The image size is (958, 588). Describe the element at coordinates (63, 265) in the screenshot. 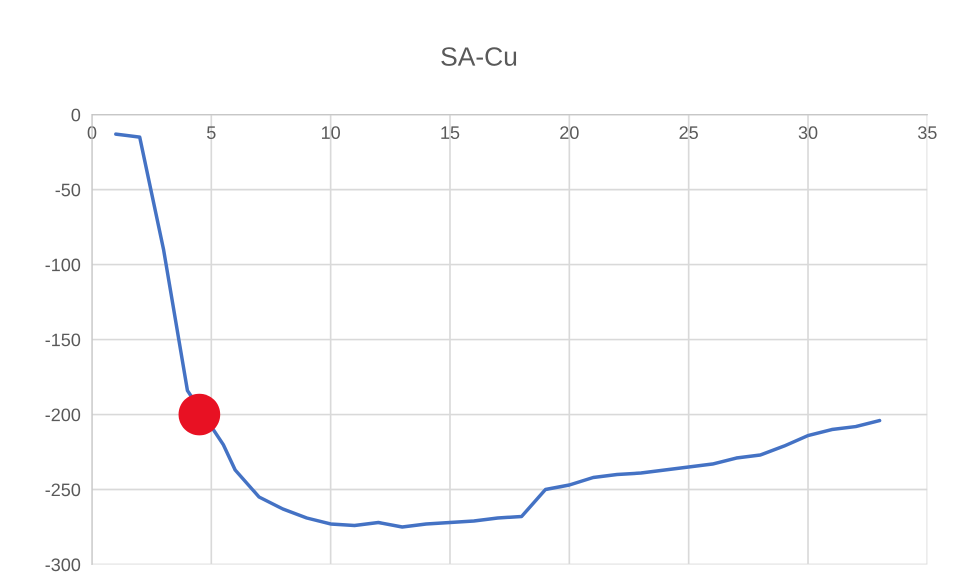

I see `y-tick-label: -100` at that location.